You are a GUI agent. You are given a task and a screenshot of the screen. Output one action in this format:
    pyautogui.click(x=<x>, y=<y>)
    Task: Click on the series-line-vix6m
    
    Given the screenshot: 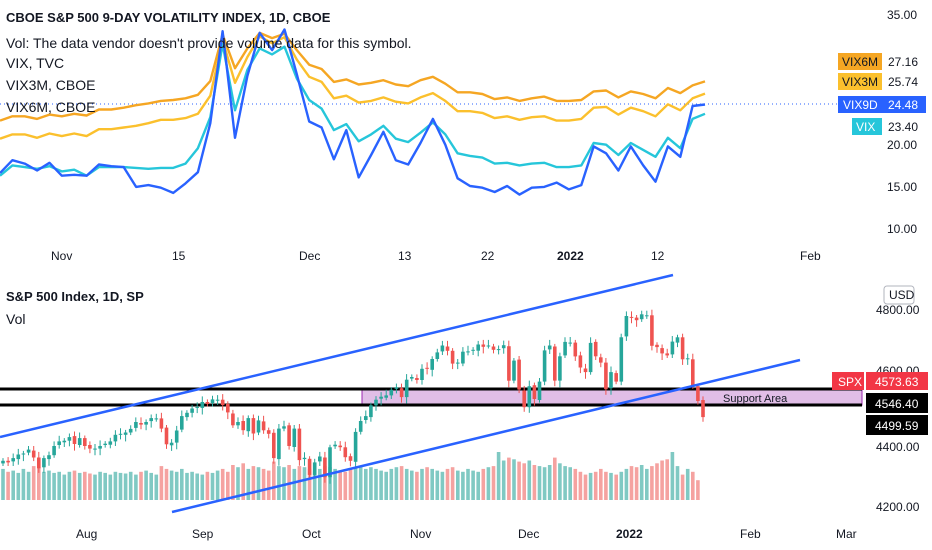 What is the action you would take?
    pyautogui.click(x=353, y=76)
    